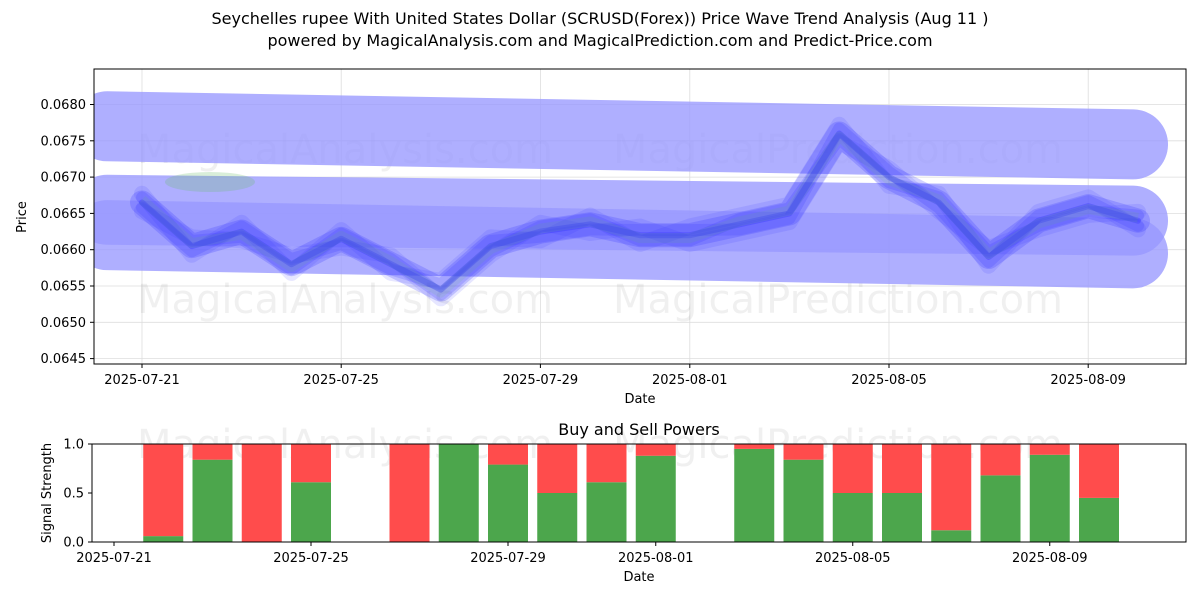 The image size is (1200, 600). What do you see at coordinates (64, 287) in the screenshot?
I see `price-y-tick-label: 0.0655` at bounding box center [64, 287].